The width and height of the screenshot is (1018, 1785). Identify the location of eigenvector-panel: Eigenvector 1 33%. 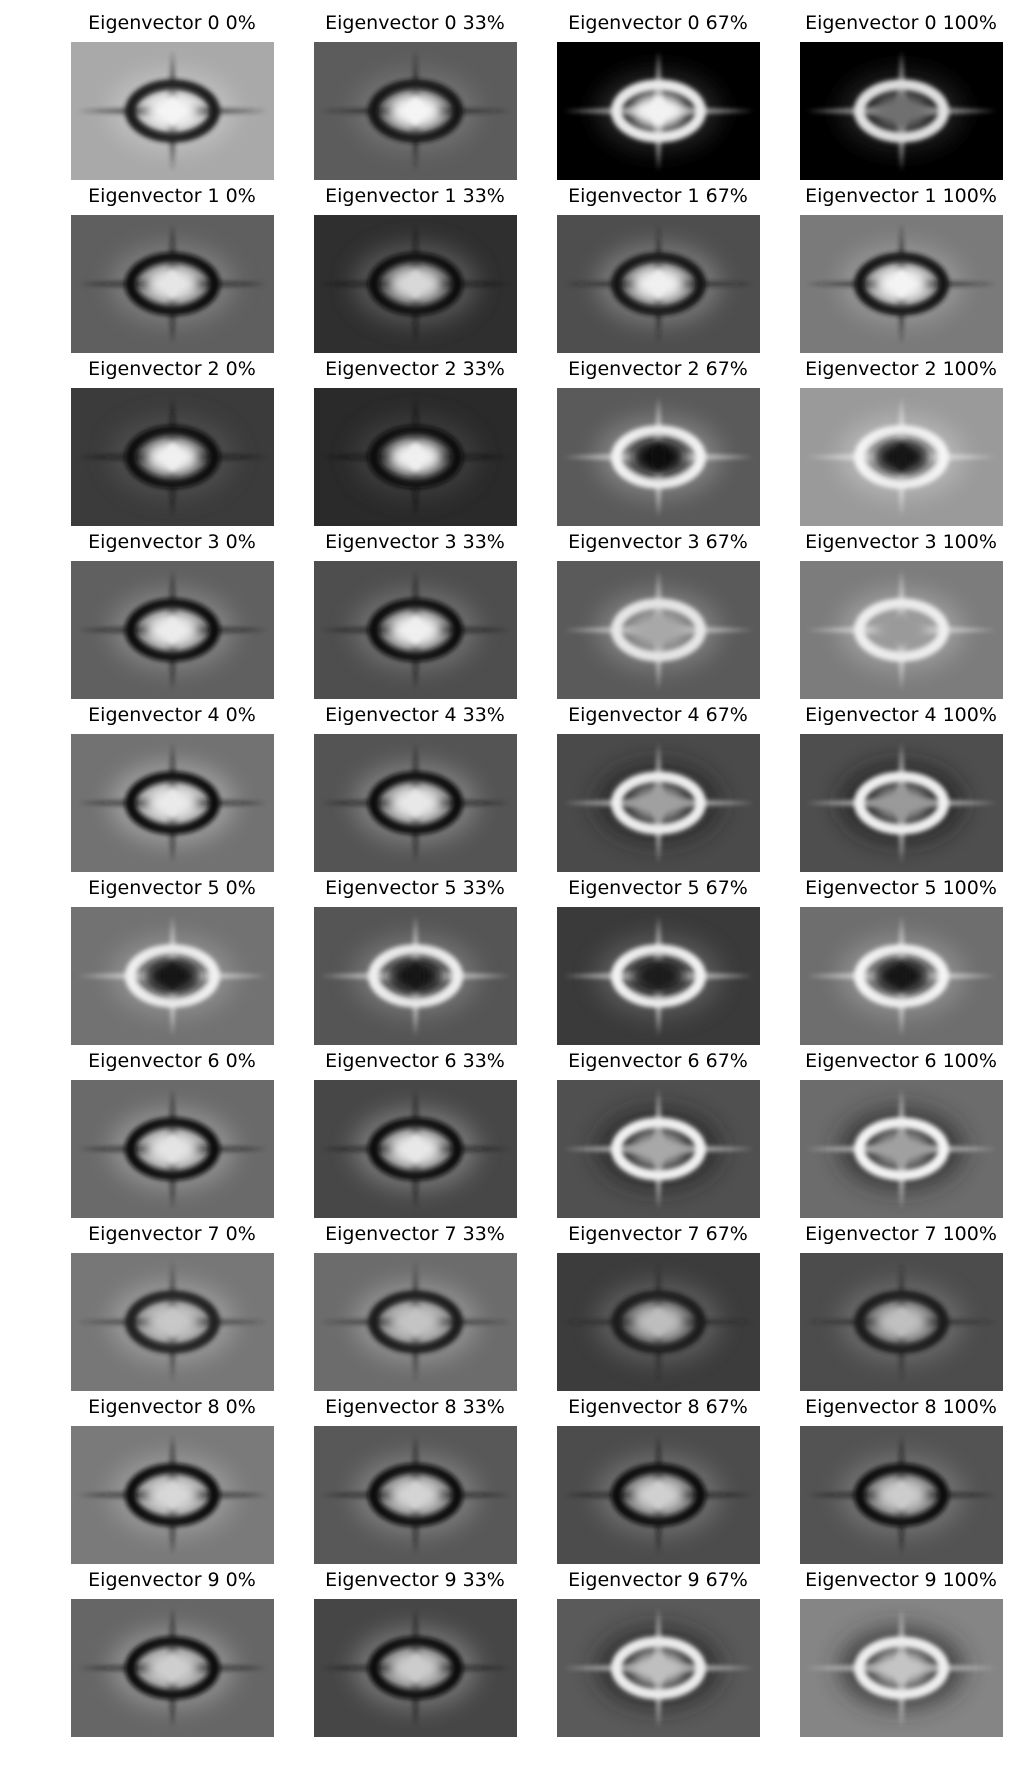
(415, 268).